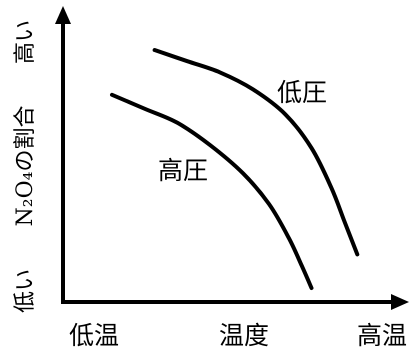 The image size is (411, 356). Describe the element at coordinates (25, 166) in the screenshot. I see `y-axis-title: N₂O₄の割合` at that location.